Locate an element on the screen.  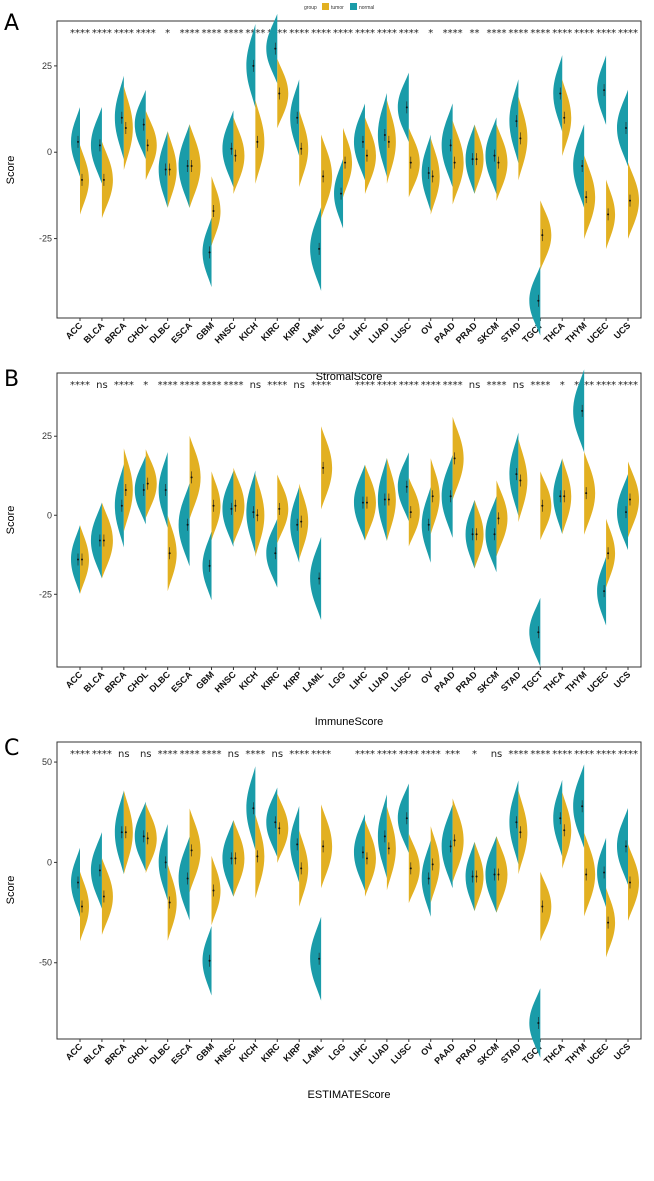
x-tick-label-stad: STAD is located at coordinates (511, 1053).